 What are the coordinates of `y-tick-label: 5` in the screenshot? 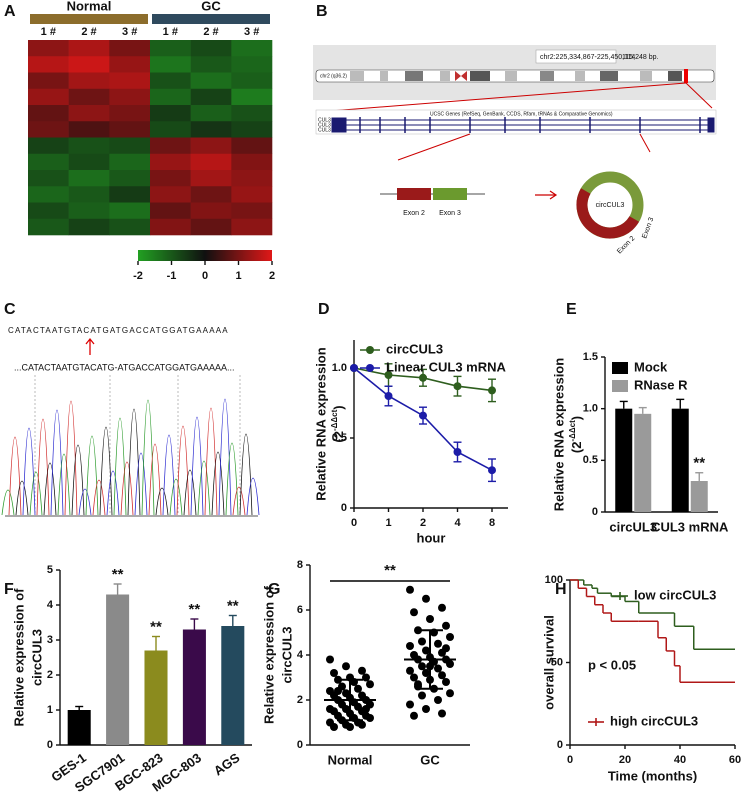 It's located at (50, 570).